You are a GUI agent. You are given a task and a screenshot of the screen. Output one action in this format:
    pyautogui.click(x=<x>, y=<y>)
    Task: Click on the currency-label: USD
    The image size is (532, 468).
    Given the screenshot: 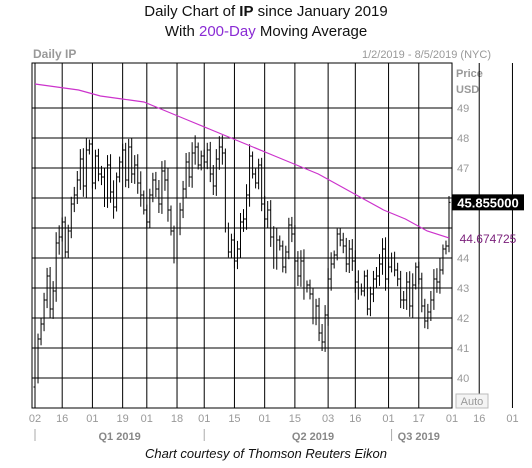 What is the action you would take?
    pyautogui.click(x=467, y=90)
    